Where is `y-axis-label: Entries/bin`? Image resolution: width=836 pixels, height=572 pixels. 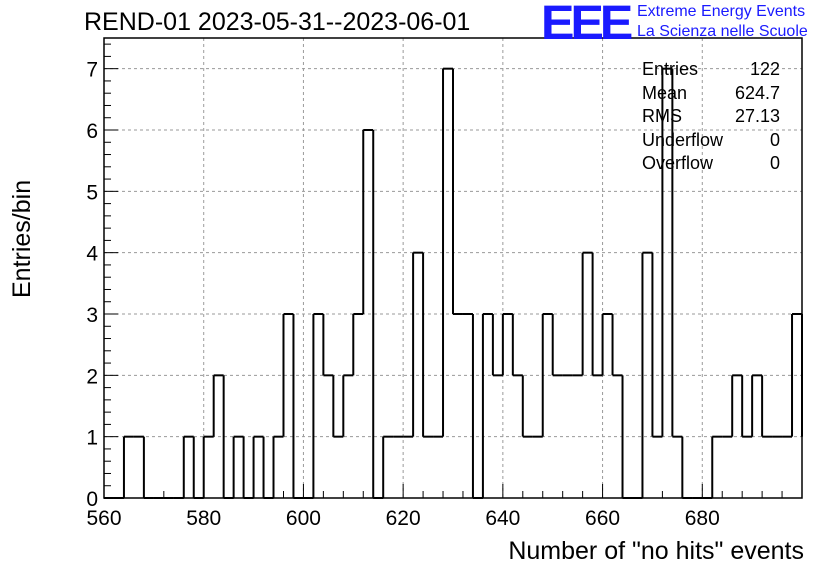
y-axis-label: Entries/bin is located at coordinates (22, 238).